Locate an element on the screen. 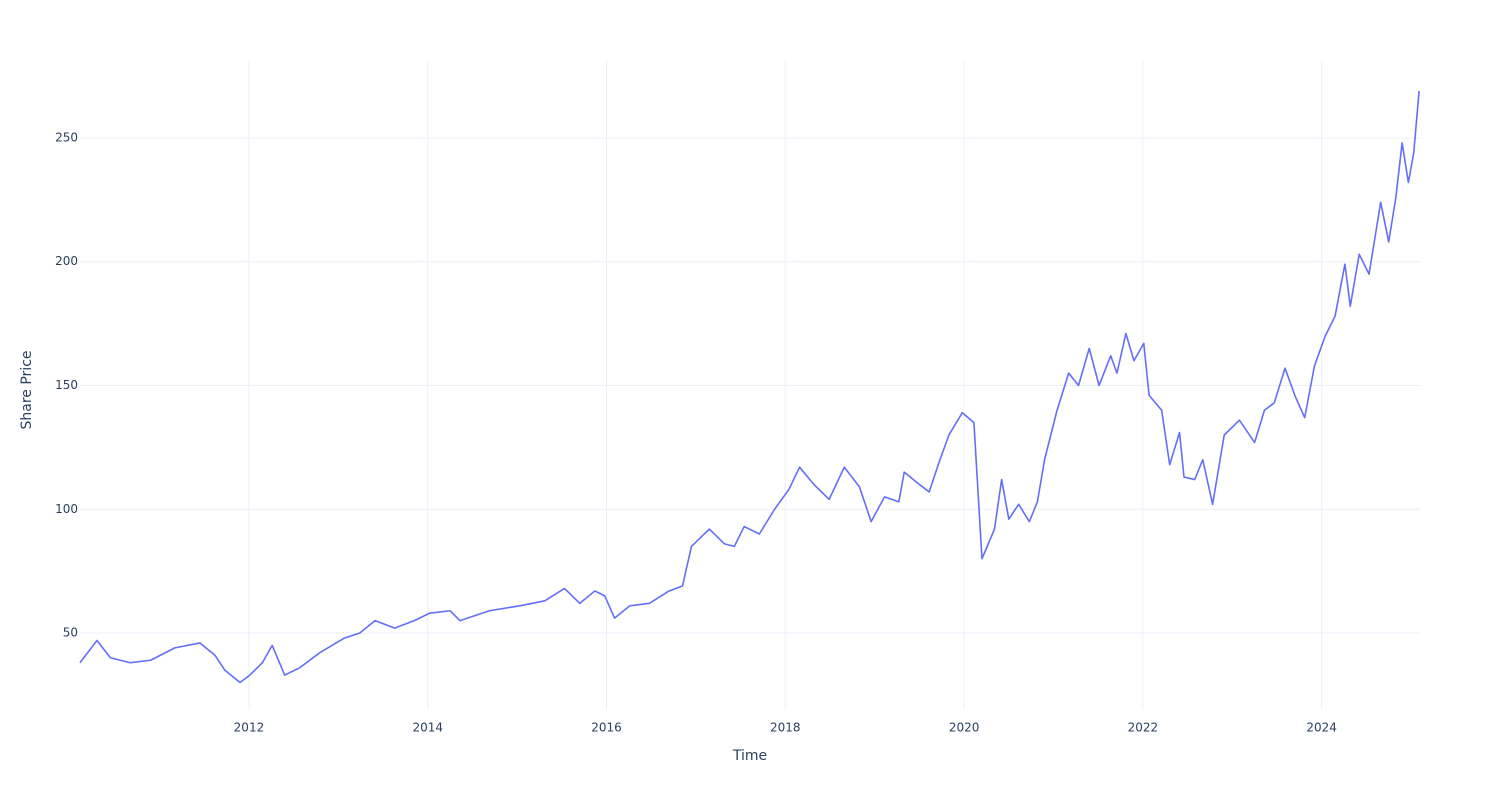  x-tick-label: 2016 is located at coordinates (606, 728).